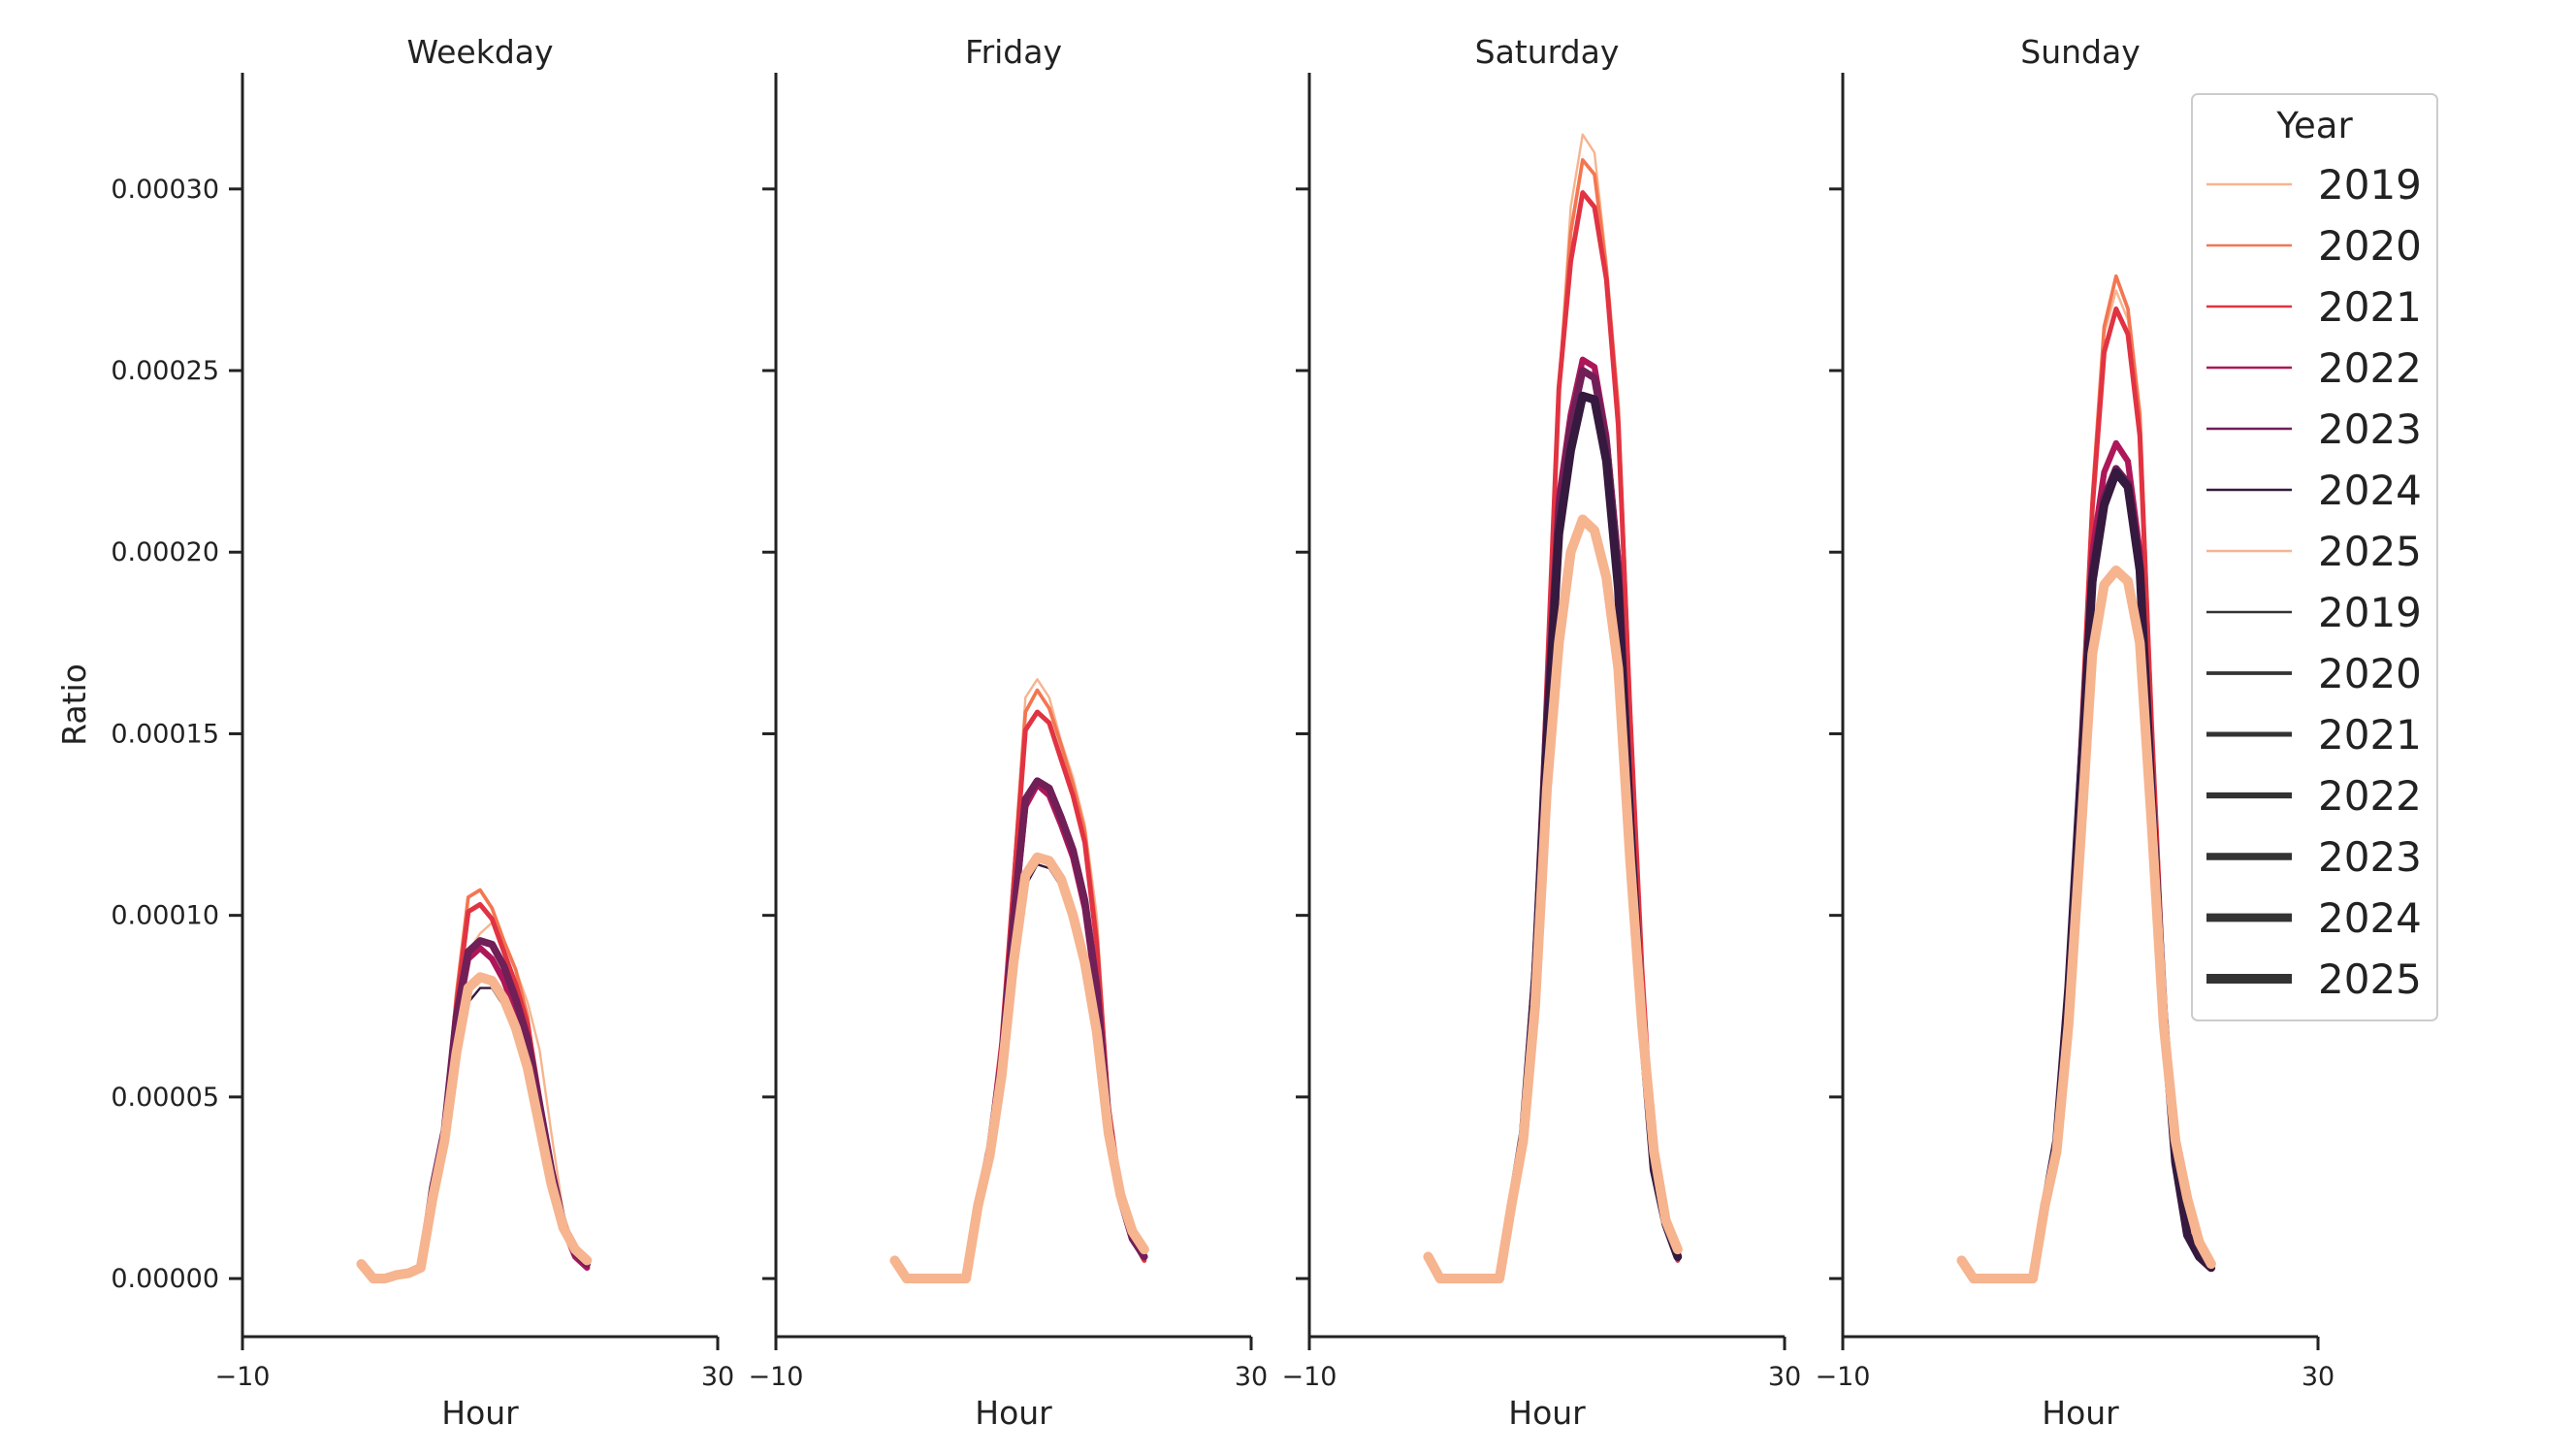  Describe the element at coordinates (1013, 52) in the screenshot. I see `panel-title: Friday` at that location.